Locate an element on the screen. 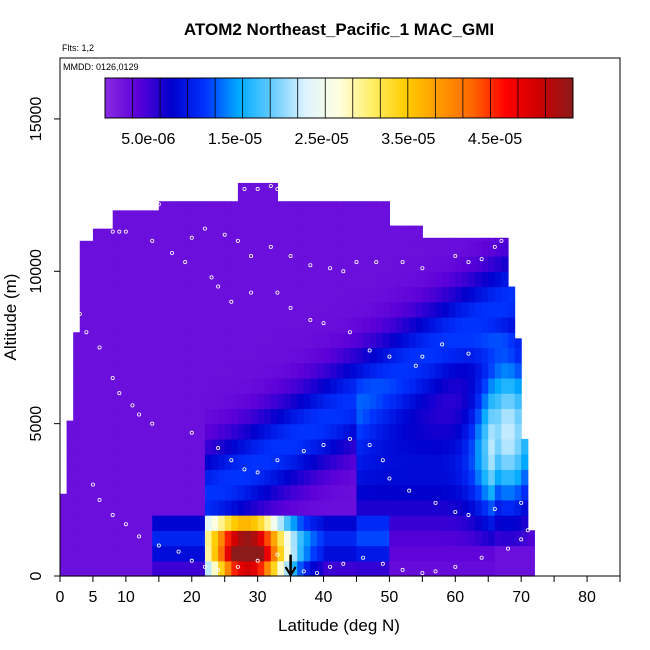 This screenshot has height=650, width=650. x-tick-label: 50 is located at coordinates (390, 597).